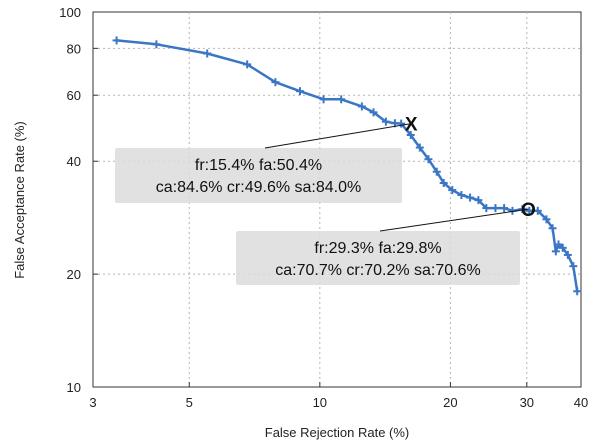 The height and width of the screenshot is (441, 601). What do you see at coordinates (74, 48) in the screenshot?
I see `y-tick-label-80: 80` at bounding box center [74, 48].